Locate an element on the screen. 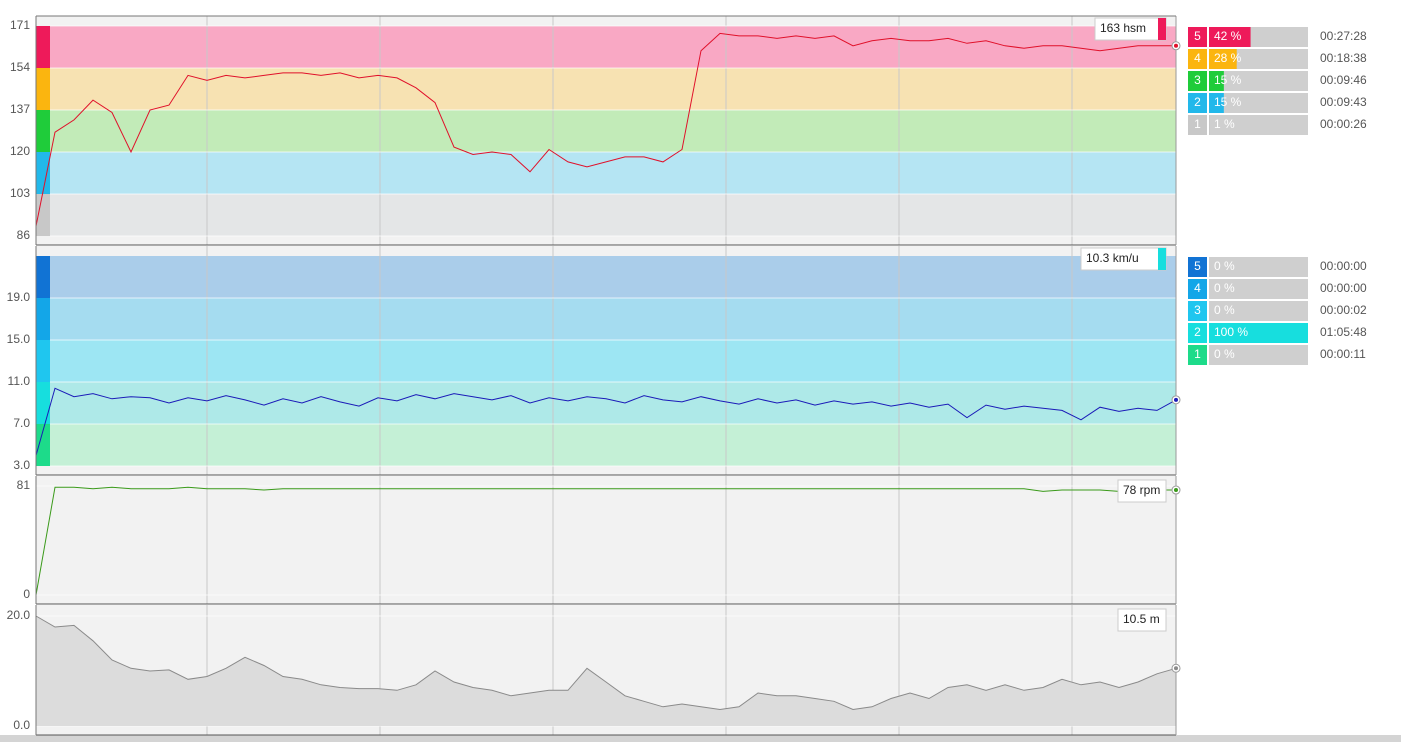 The width and height of the screenshot is (1401, 742). y-tick-label: 103 is located at coordinates (20, 193).